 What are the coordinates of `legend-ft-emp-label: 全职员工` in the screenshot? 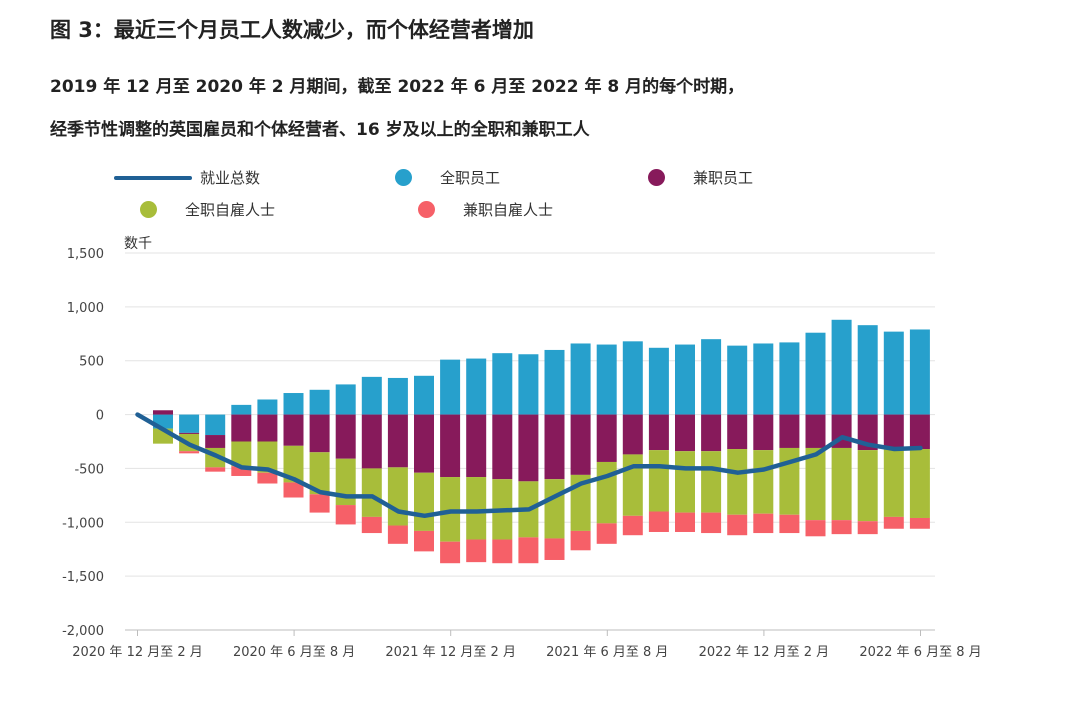 It's located at (470, 178).